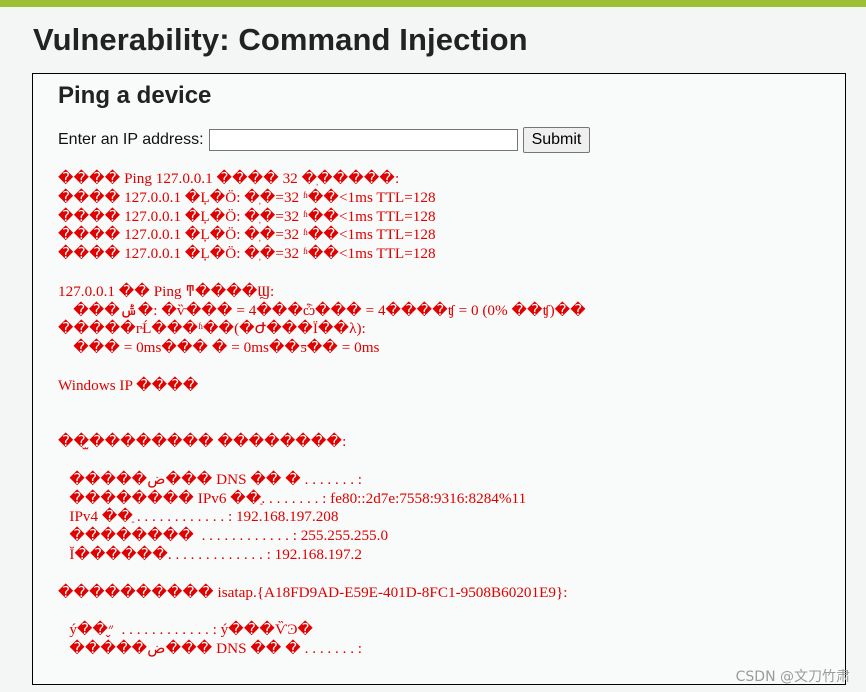  What do you see at coordinates (166, 291) in the screenshot?
I see `output-line: 127.0.0.1 �� Ping ͳ����Ϣ:` at bounding box center [166, 291].